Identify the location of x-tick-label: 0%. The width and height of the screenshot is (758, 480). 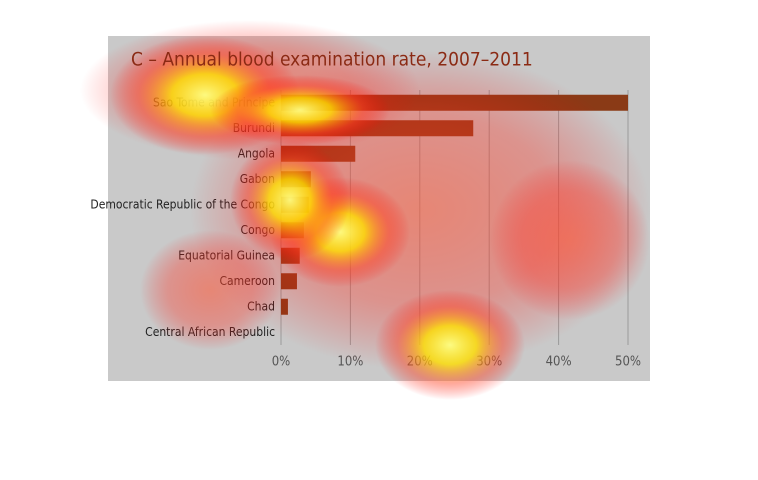
(281, 362).